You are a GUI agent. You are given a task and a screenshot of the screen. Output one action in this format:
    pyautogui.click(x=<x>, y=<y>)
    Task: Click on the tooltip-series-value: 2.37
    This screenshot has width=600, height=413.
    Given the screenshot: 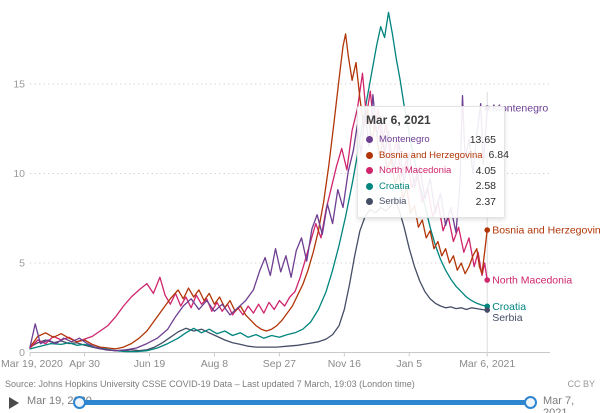 What is the action you would take?
    pyautogui.click(x=485, y=201)
    